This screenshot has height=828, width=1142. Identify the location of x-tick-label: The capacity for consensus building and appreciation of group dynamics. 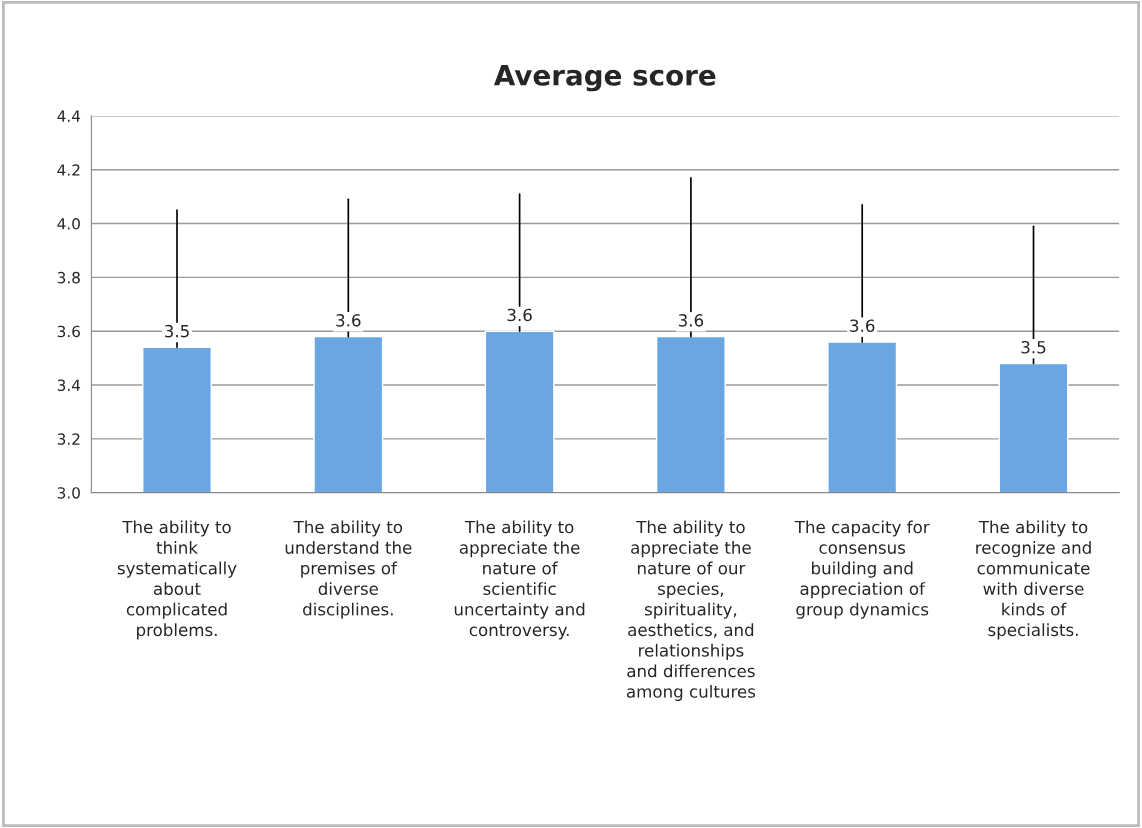
(862, 569).